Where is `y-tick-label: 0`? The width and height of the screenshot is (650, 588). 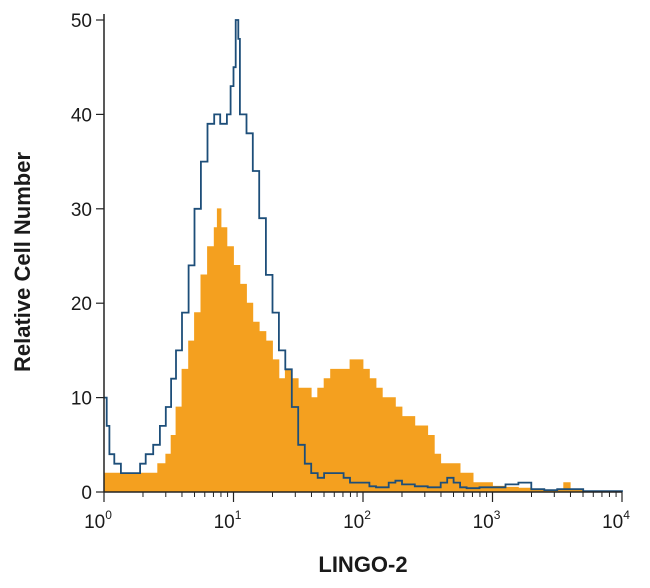
y-tick-label: 0 is located at coordinates (86, 493).